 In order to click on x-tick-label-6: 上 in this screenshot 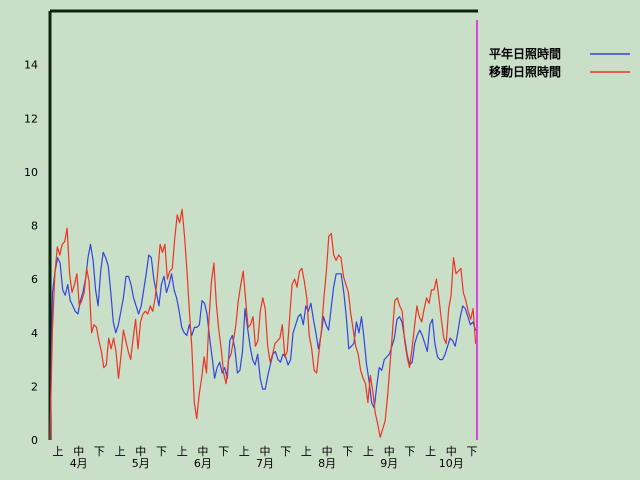, I will do `click(182, 451)`.